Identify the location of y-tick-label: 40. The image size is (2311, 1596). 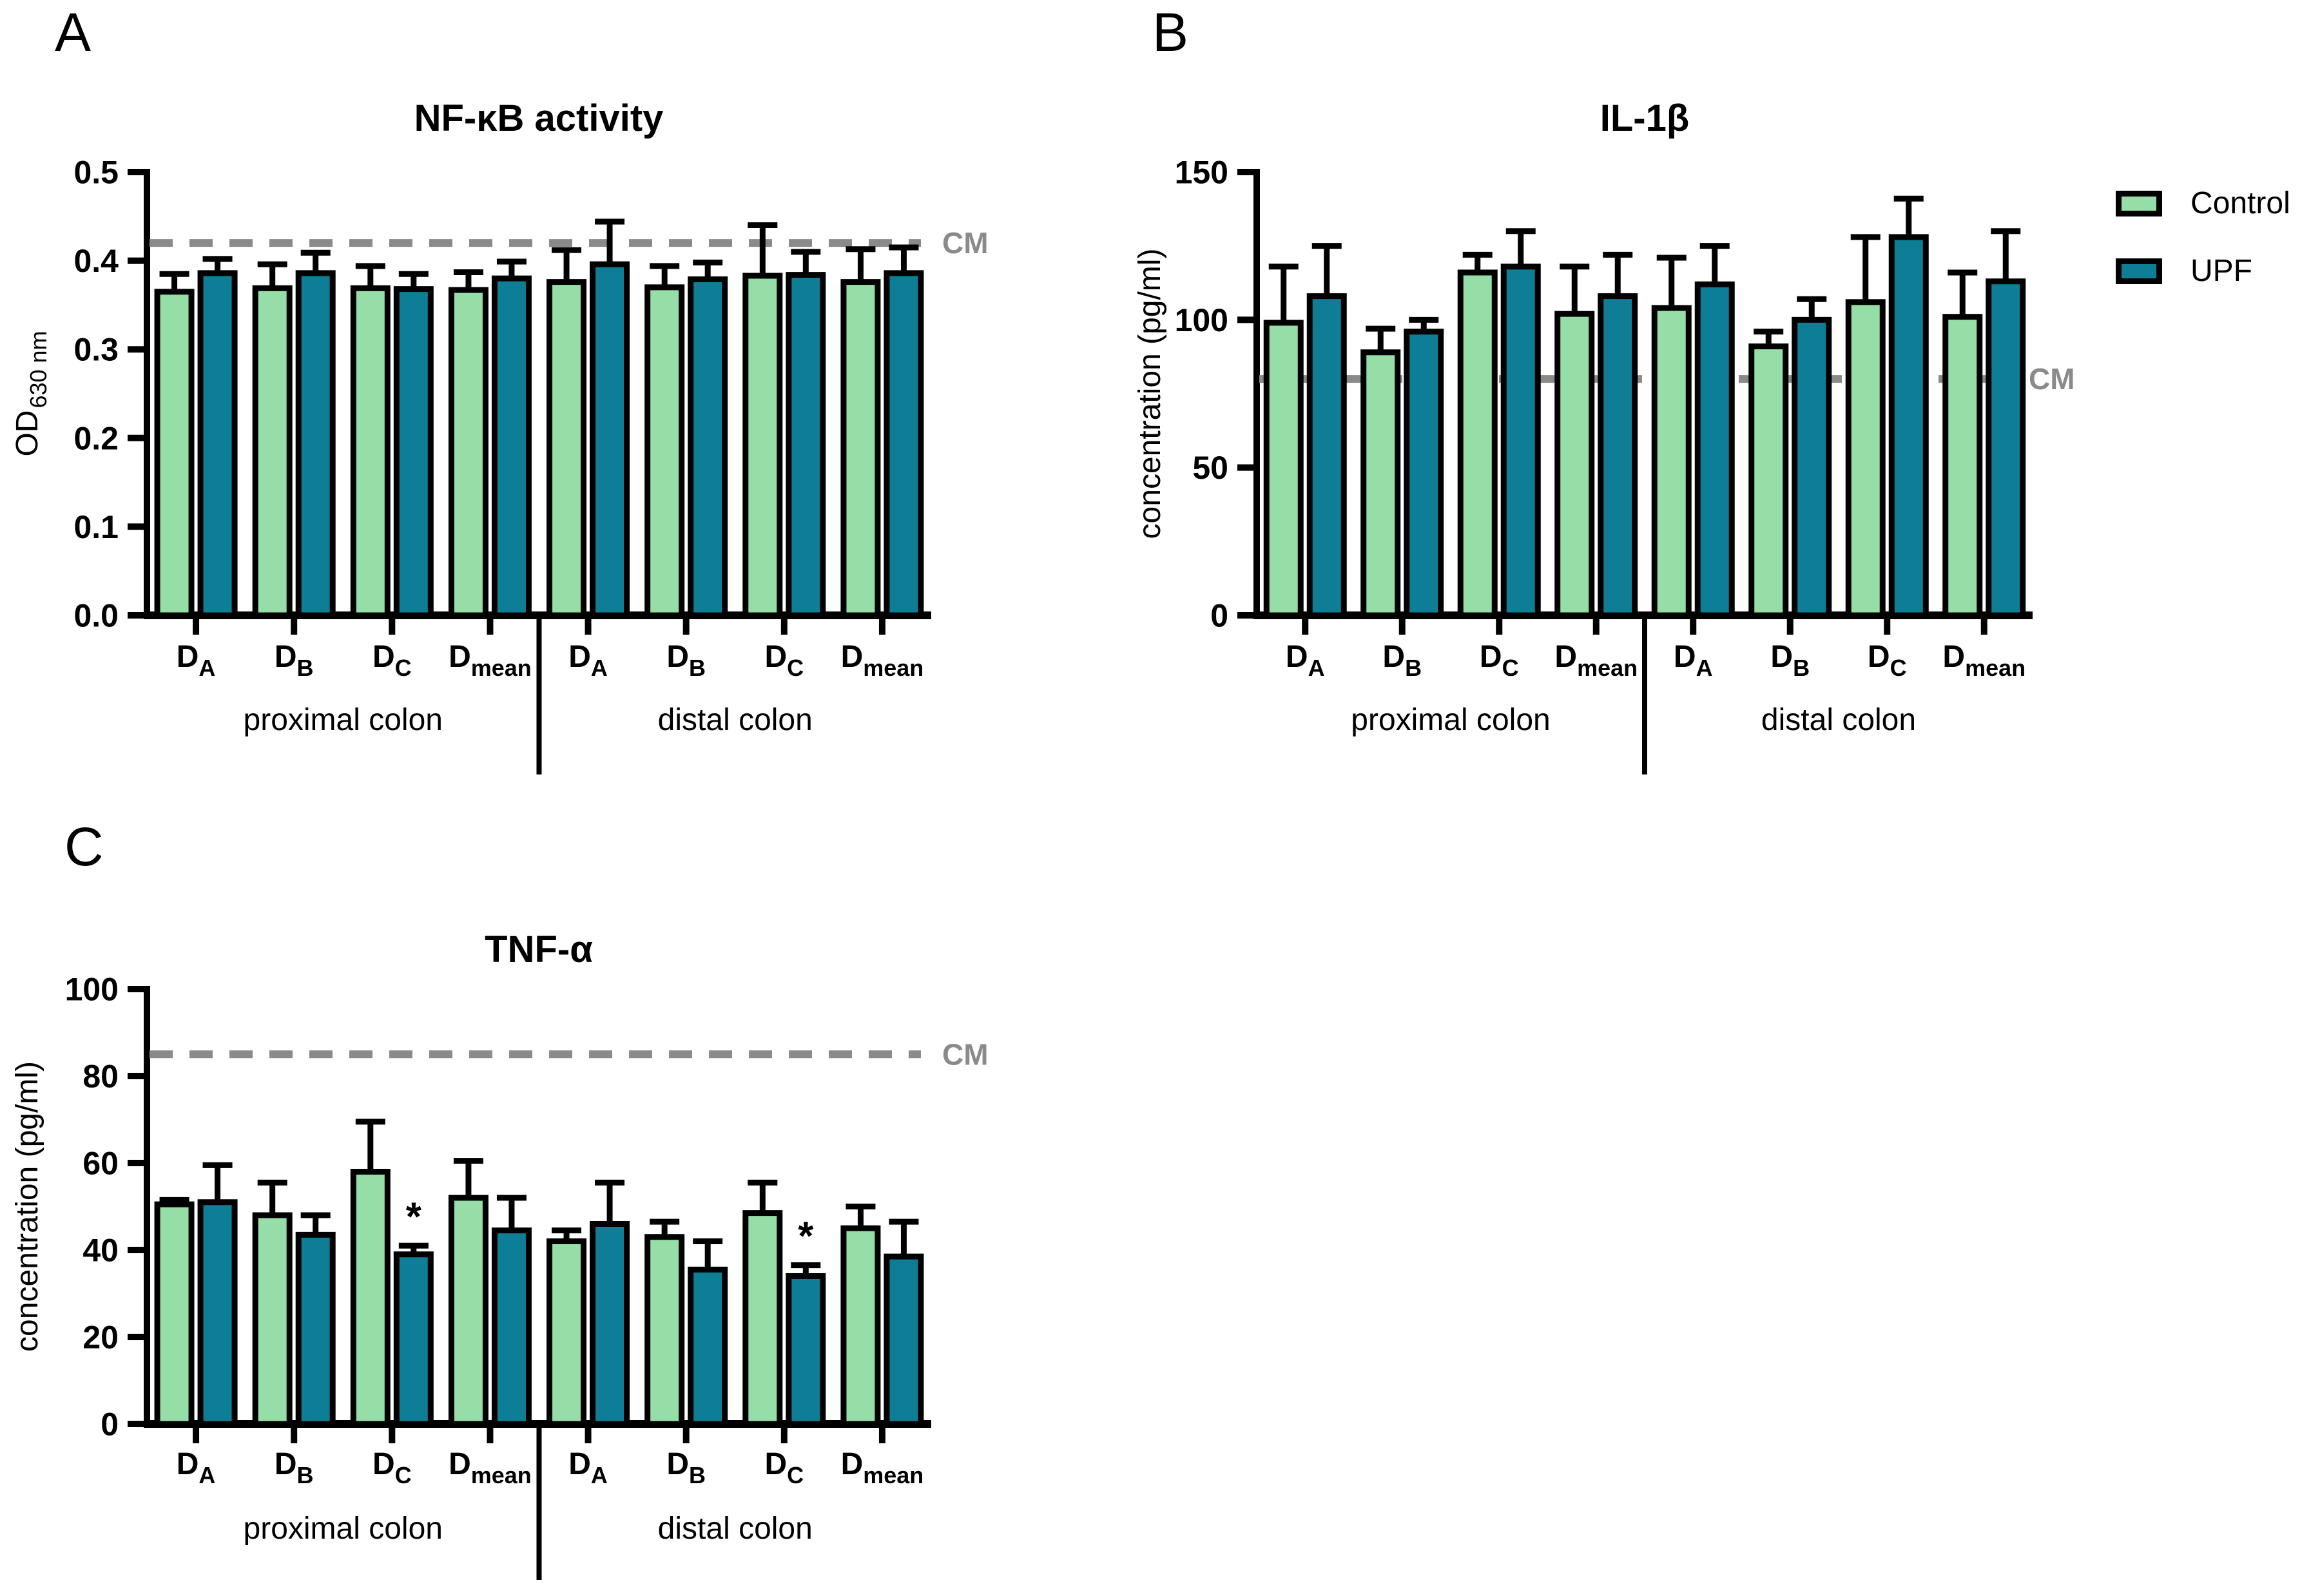
(101, 1251).